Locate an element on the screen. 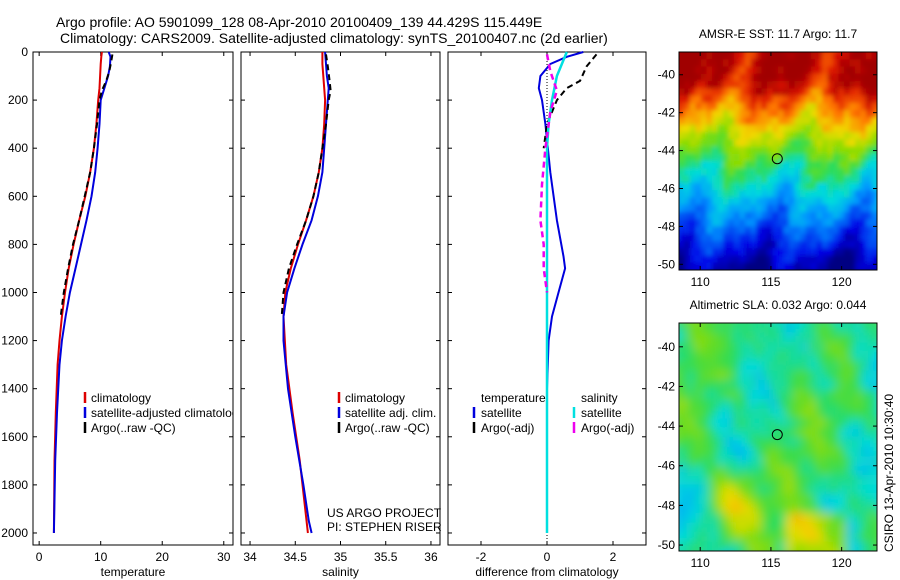 This screenshot has width=900, height=580. y-tick-label: 0 is located at coordinates (24, 52).